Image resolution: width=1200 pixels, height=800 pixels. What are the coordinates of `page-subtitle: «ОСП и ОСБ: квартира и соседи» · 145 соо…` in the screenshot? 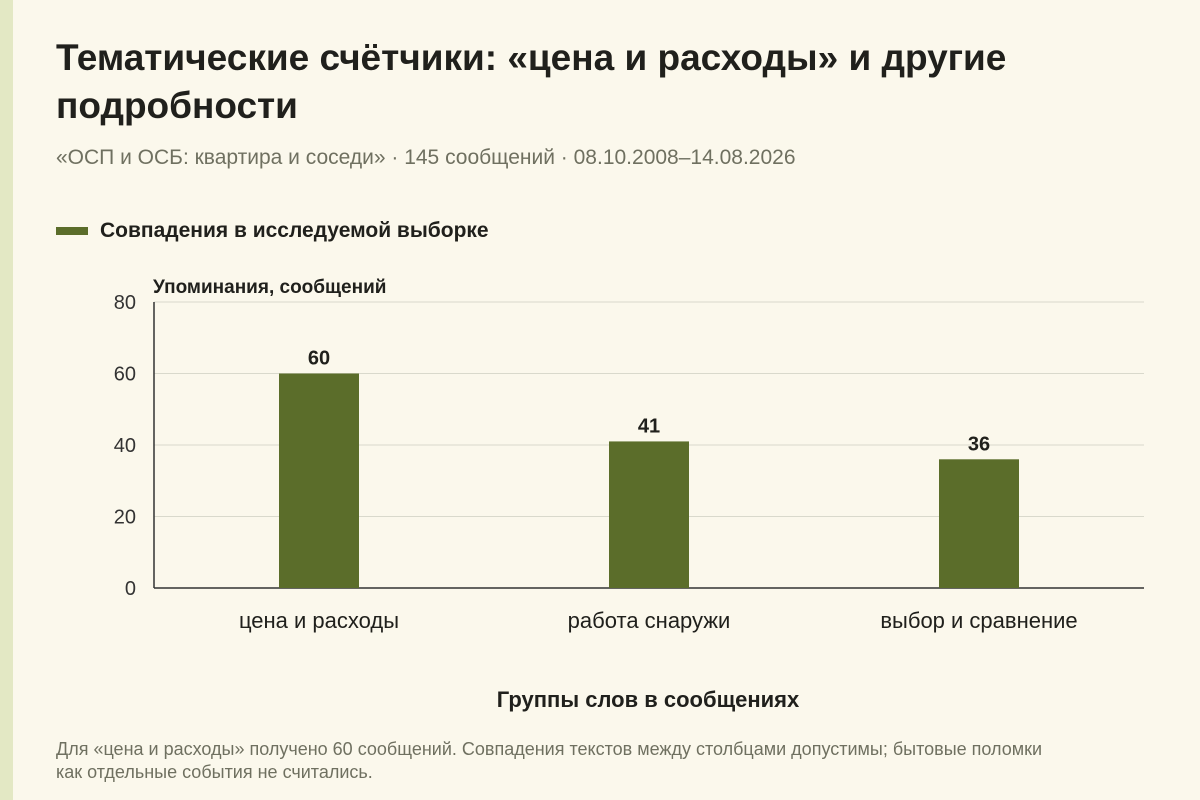 It's located at (426, 157).